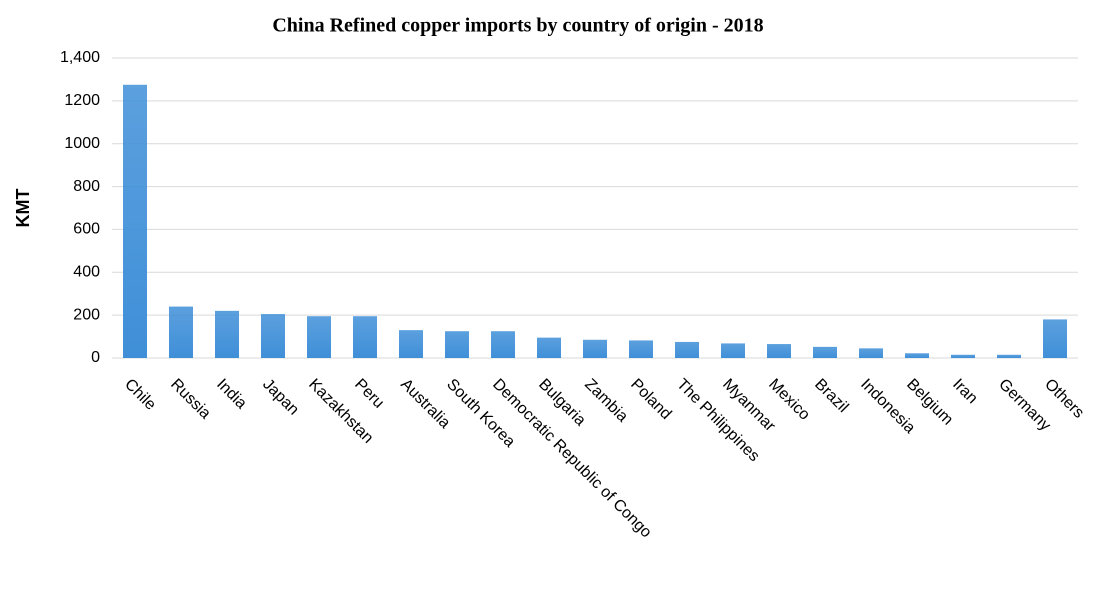  Describe the element at coordinates (86, 186) in the screenshot. I see `y-tick-label: 800` at that location.